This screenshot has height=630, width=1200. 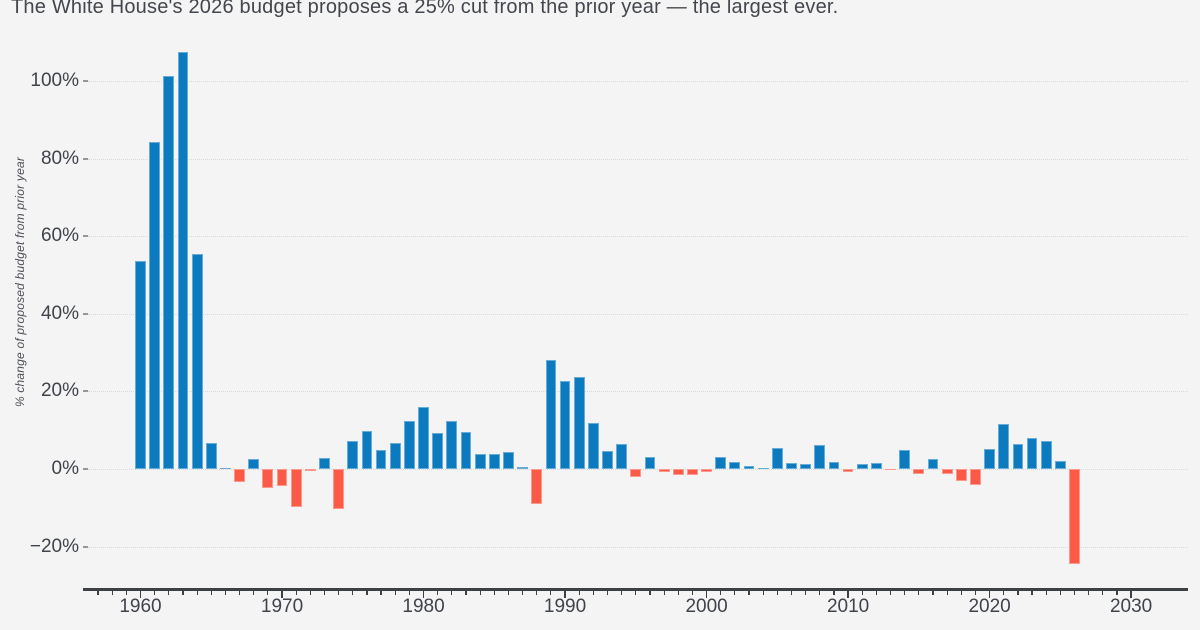 I want to click on x-tick-2000, so click(x=706, y=594).